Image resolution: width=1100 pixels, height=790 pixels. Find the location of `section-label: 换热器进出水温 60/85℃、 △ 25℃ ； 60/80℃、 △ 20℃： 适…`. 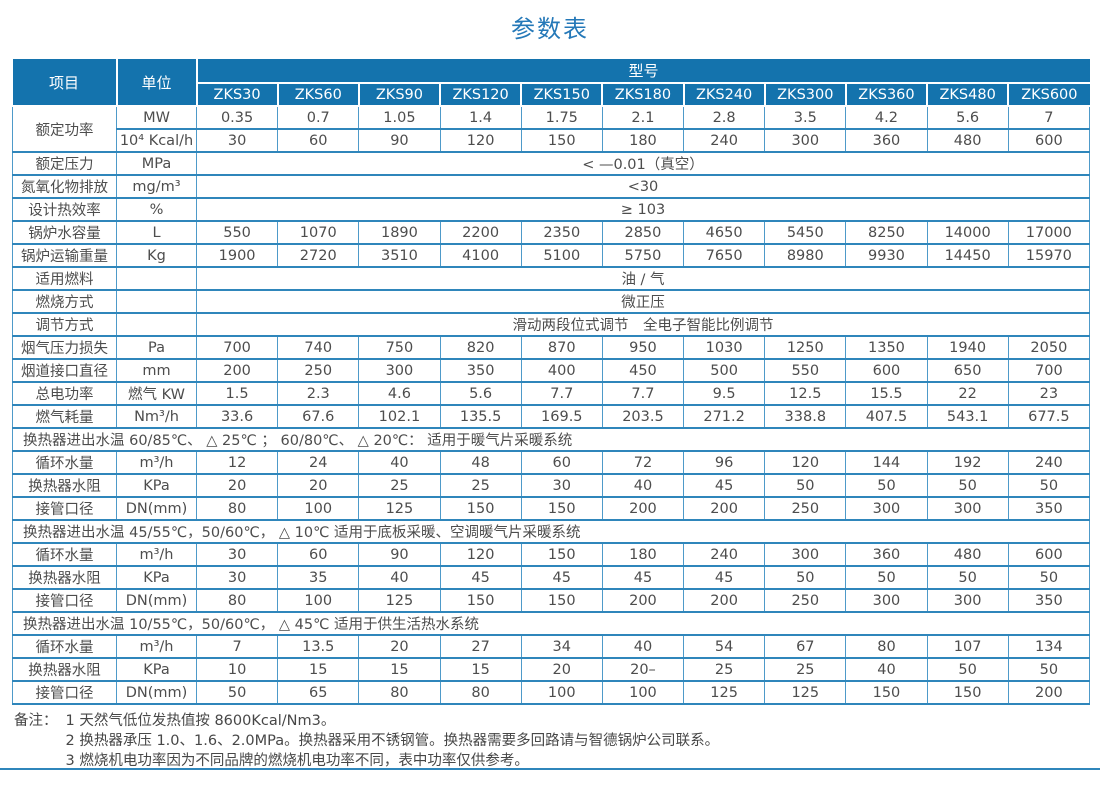

section-label: 换热器进出水温 60/85℃、 △ 25℃ ； 60/80℃、 △ 20℃： 适… is located at coordinates (551, 439).